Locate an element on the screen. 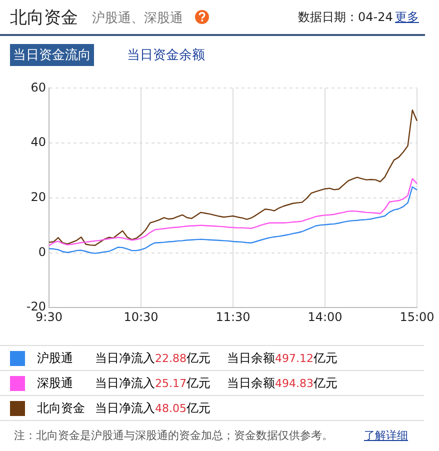 This screenshot has width=439, height=451. text: 了解详细 is located at coordinates (386, 435).